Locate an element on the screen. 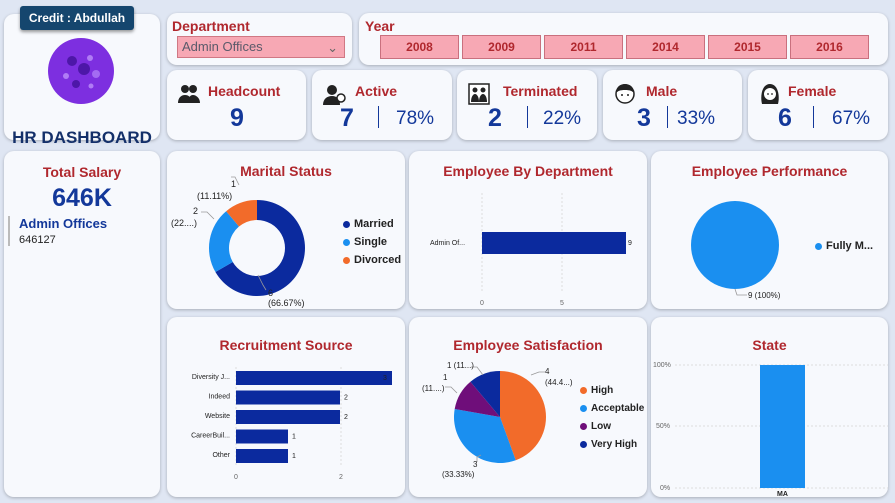  active-card: Active 7 78% is located at coordinates (382, 105).